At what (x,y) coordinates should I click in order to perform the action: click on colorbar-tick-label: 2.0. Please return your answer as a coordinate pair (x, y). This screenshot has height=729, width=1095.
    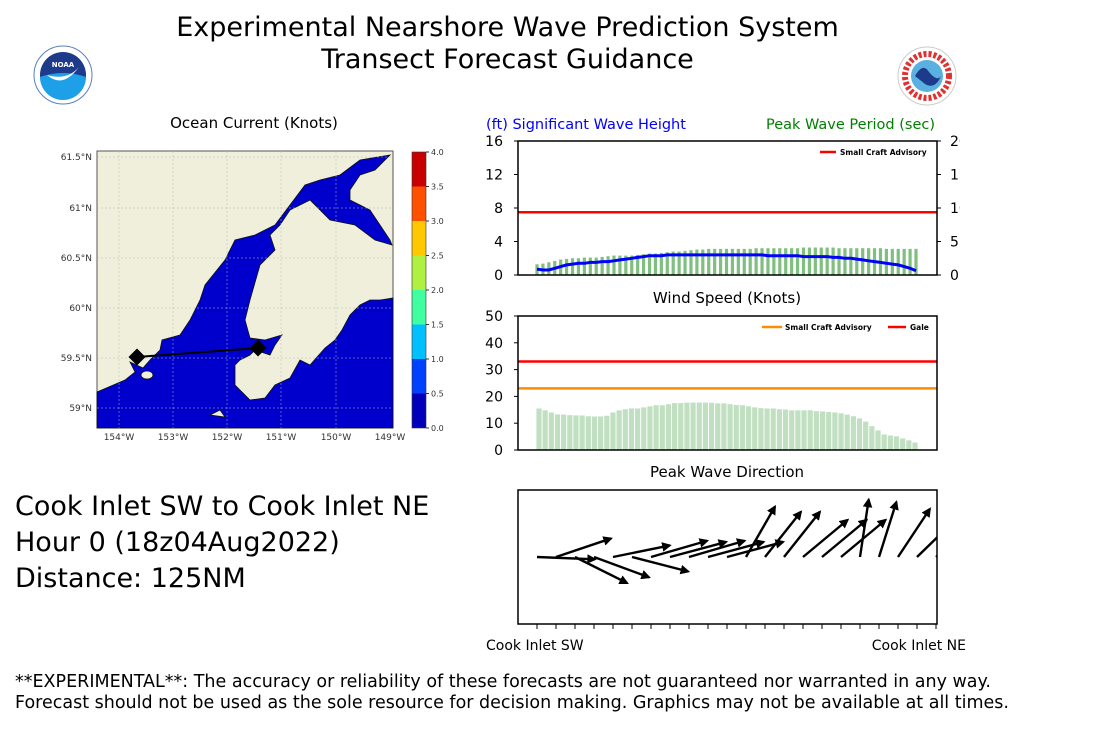
    Looking at the image, I should click on (437, 290).